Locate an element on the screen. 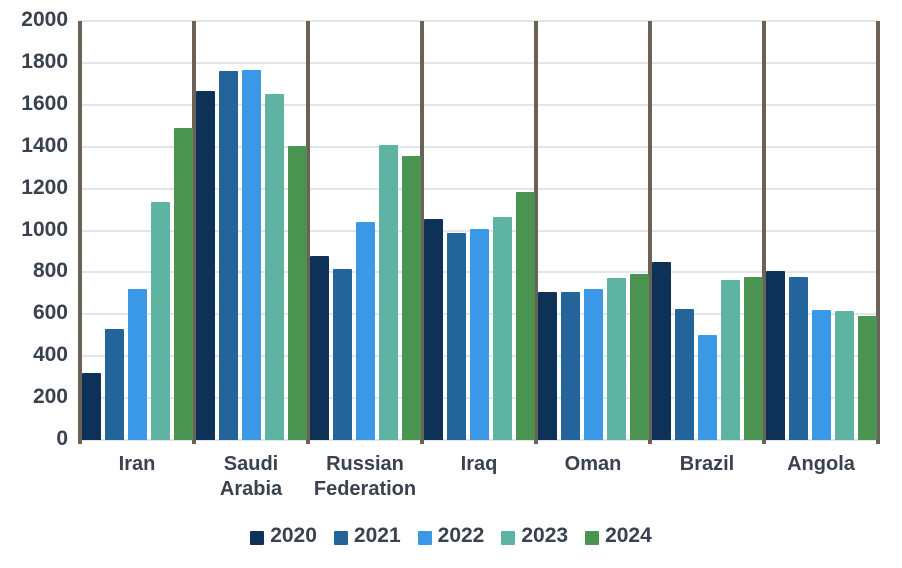  category-label: Brazil is located at coordinates (707, 464).